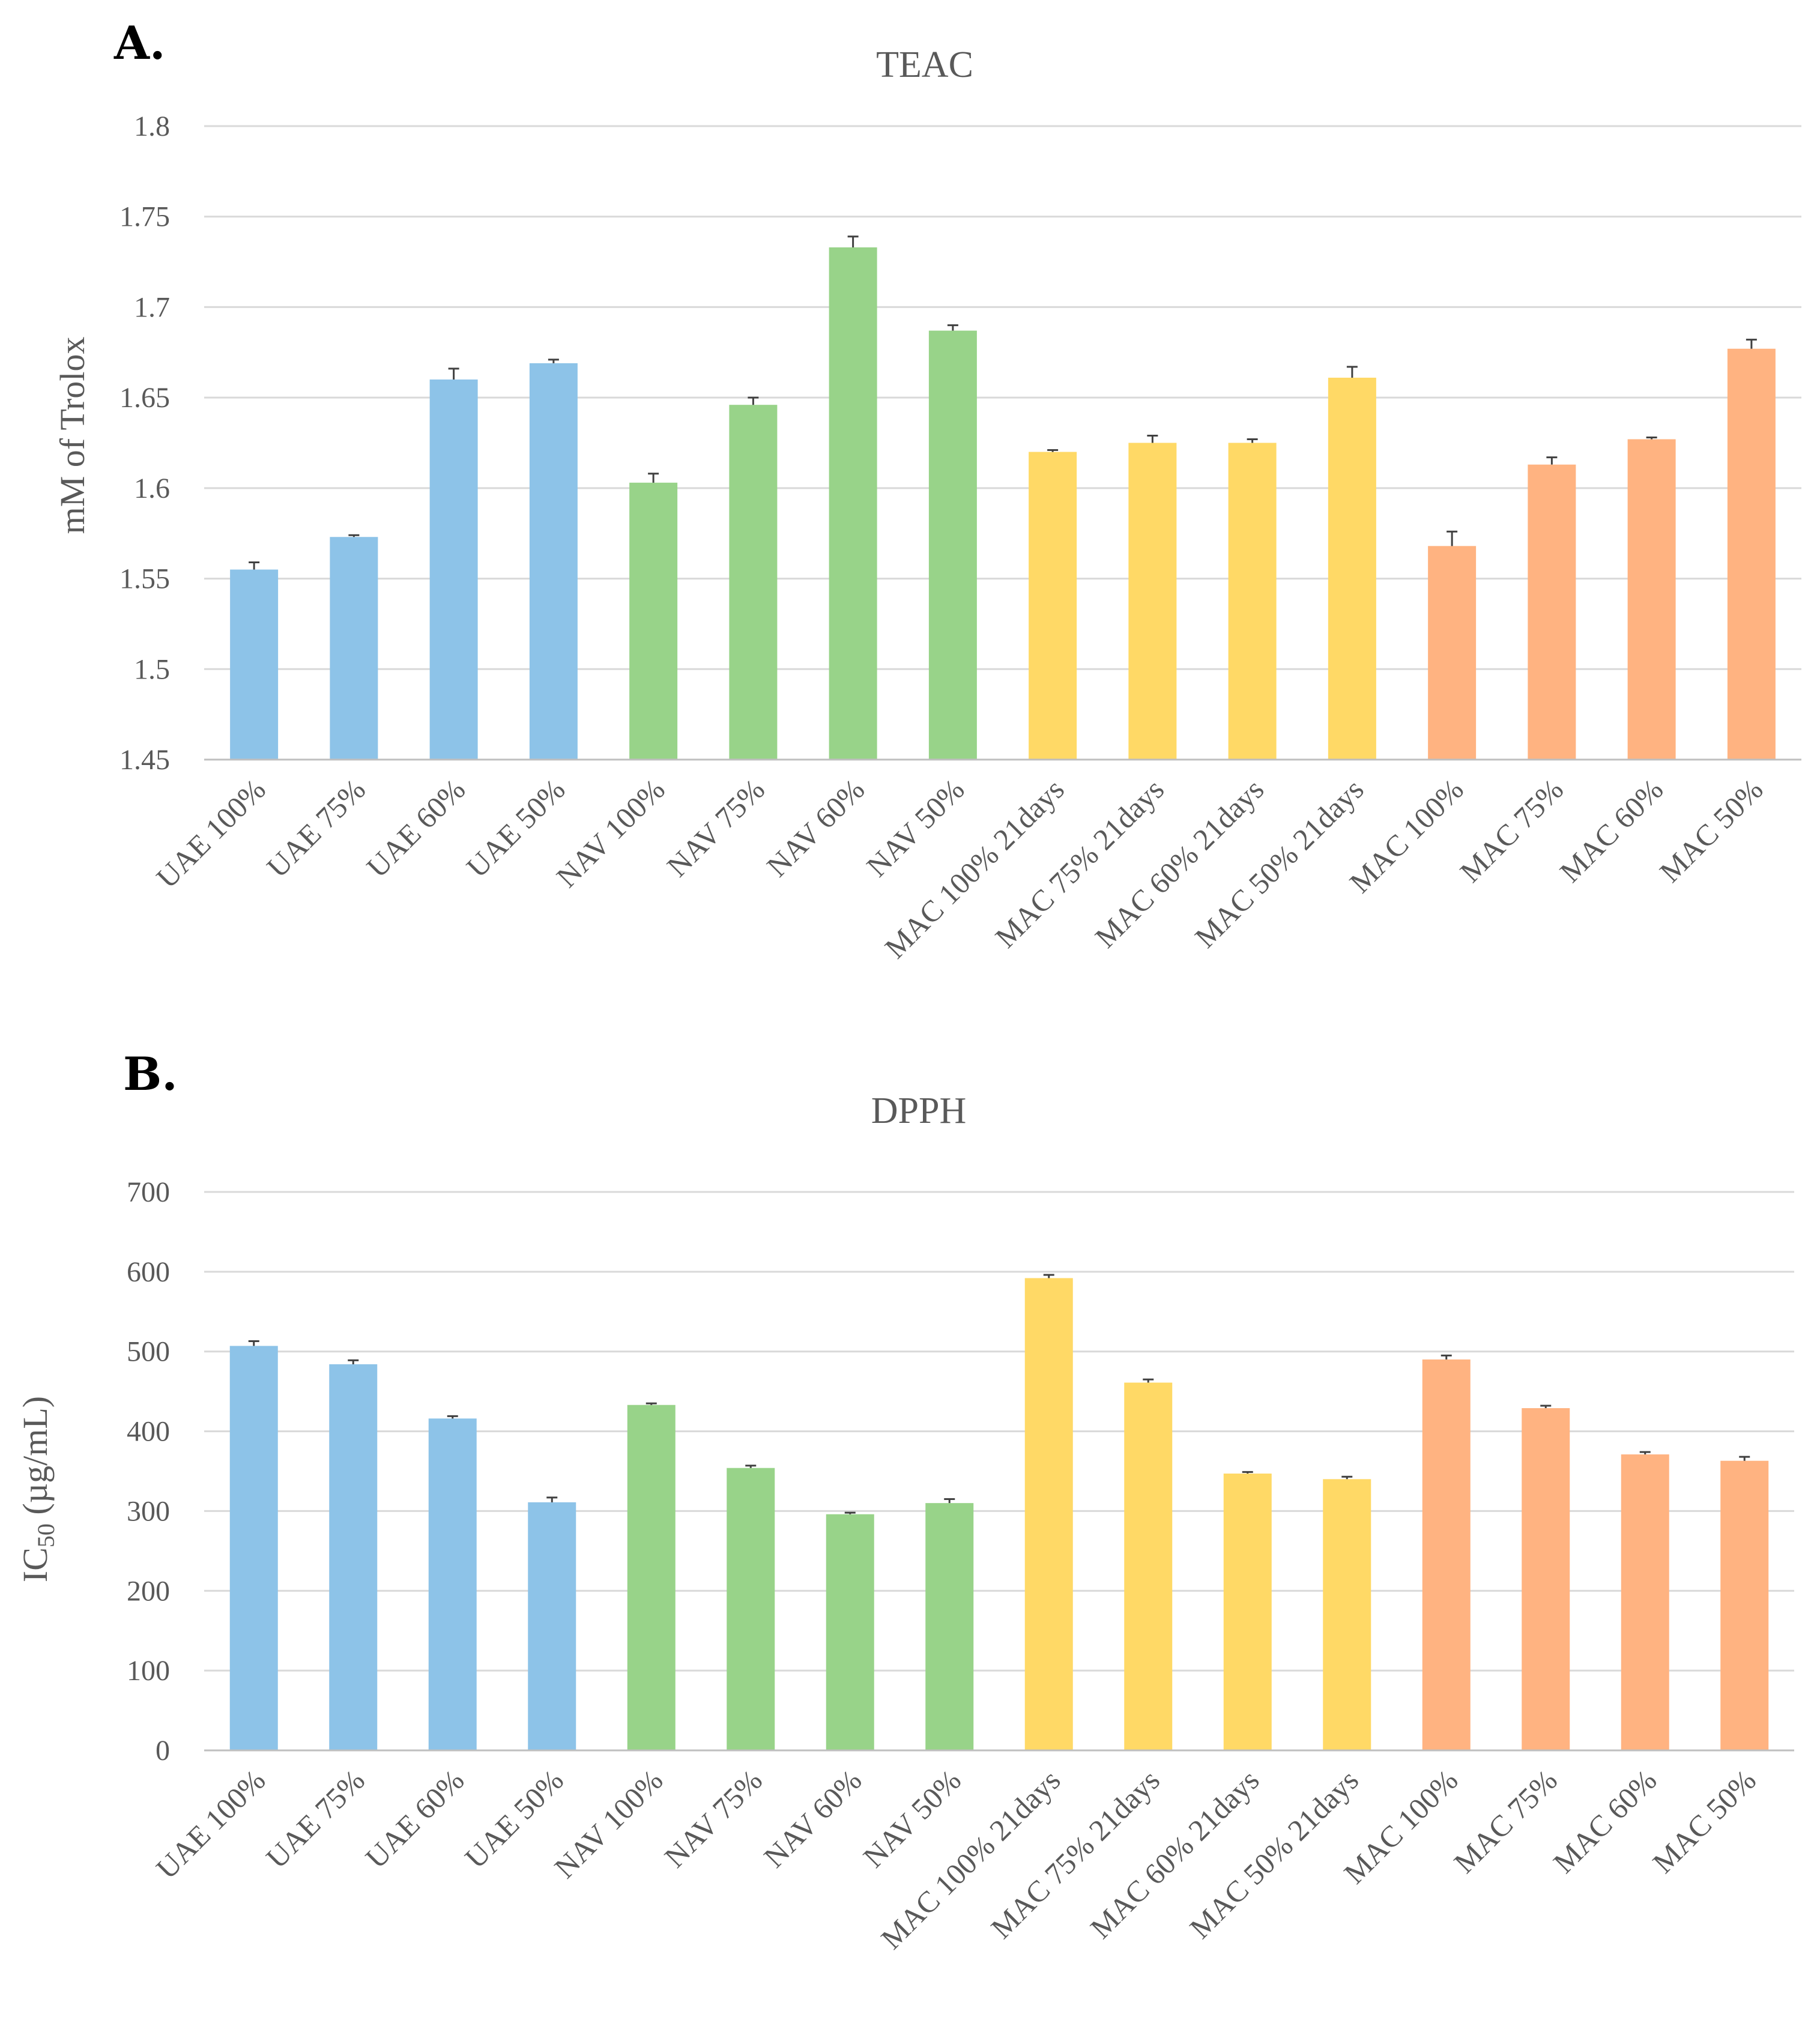  I want to click on y-tick-label: 700, so click(148, 1192).